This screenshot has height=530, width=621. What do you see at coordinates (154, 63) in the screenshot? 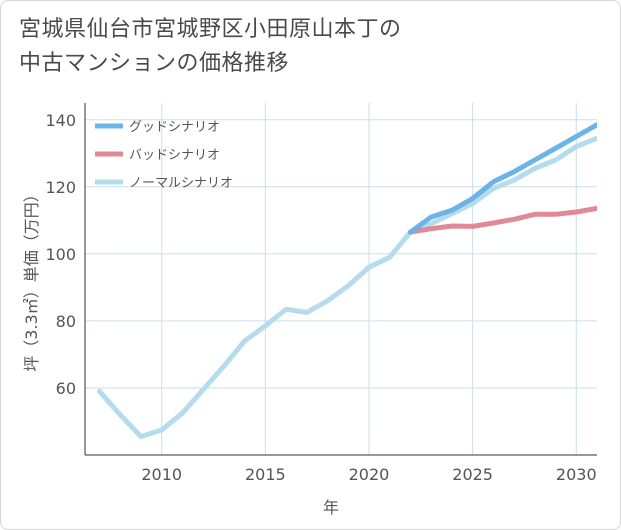
I see `chart-title-line2: 中古マンションの価格推移` at bounding box center [154, 63].